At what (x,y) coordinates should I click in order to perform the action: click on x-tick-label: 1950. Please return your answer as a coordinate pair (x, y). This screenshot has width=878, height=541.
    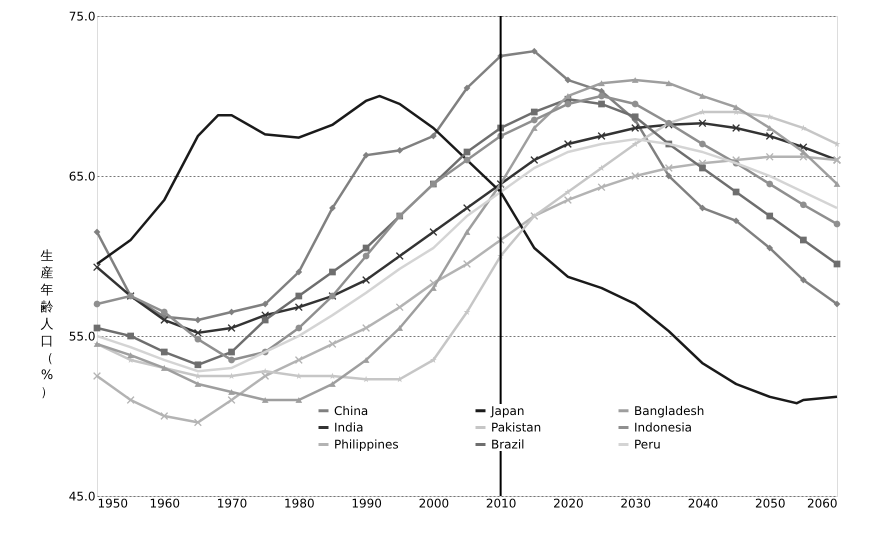
    Looking at the image, I should click on (113, 503).